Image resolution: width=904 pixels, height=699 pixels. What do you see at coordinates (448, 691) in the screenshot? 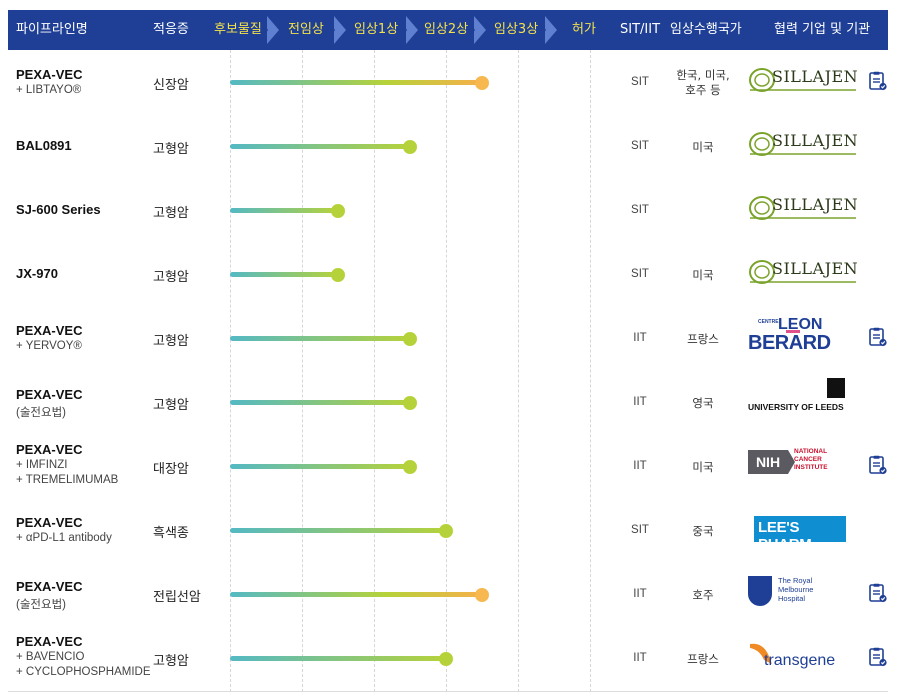
I see `table-bottom-border` at bounding box center [448, 691].